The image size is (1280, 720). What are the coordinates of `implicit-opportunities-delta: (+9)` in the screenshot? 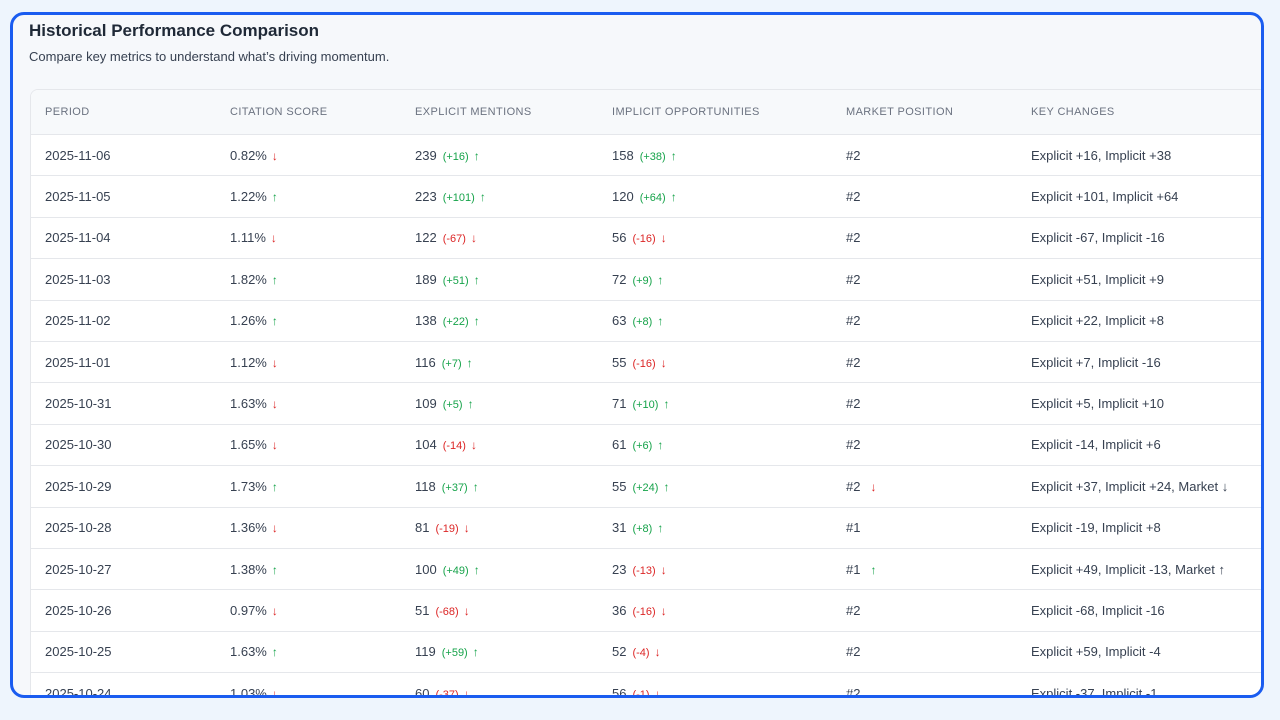 It's located at (642, 281).